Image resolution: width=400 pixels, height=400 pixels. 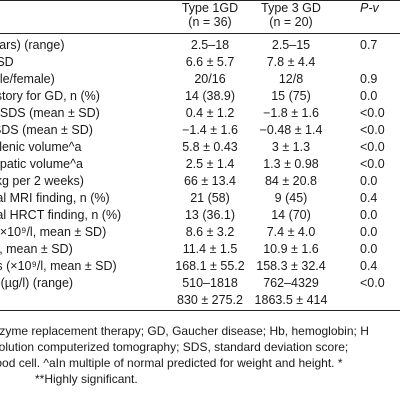 What do you see at coordinates (42, 181) in the screenshot?
I see `row-label: J/kg per 2 weeks)` at bounding box center [42, 181].